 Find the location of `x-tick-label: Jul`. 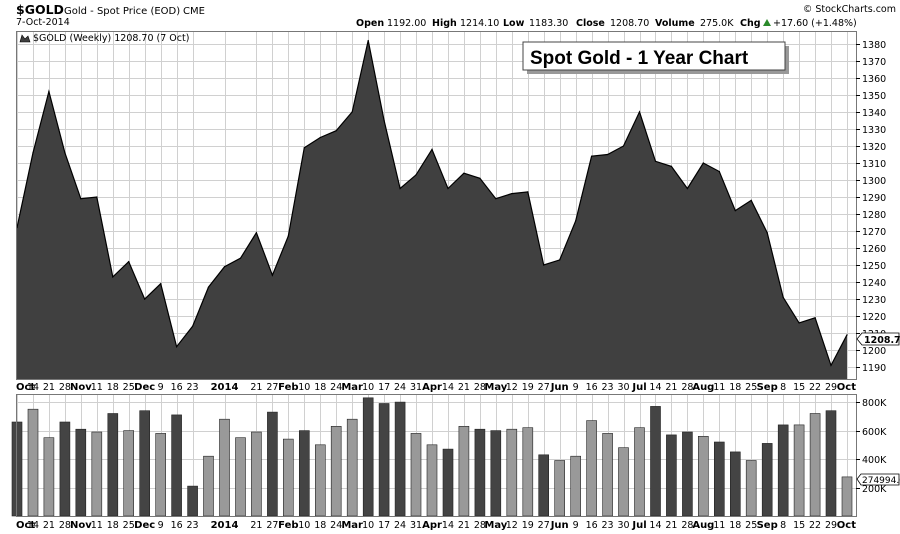

x-tick-label: Jul is located at coordinates (638, 387).